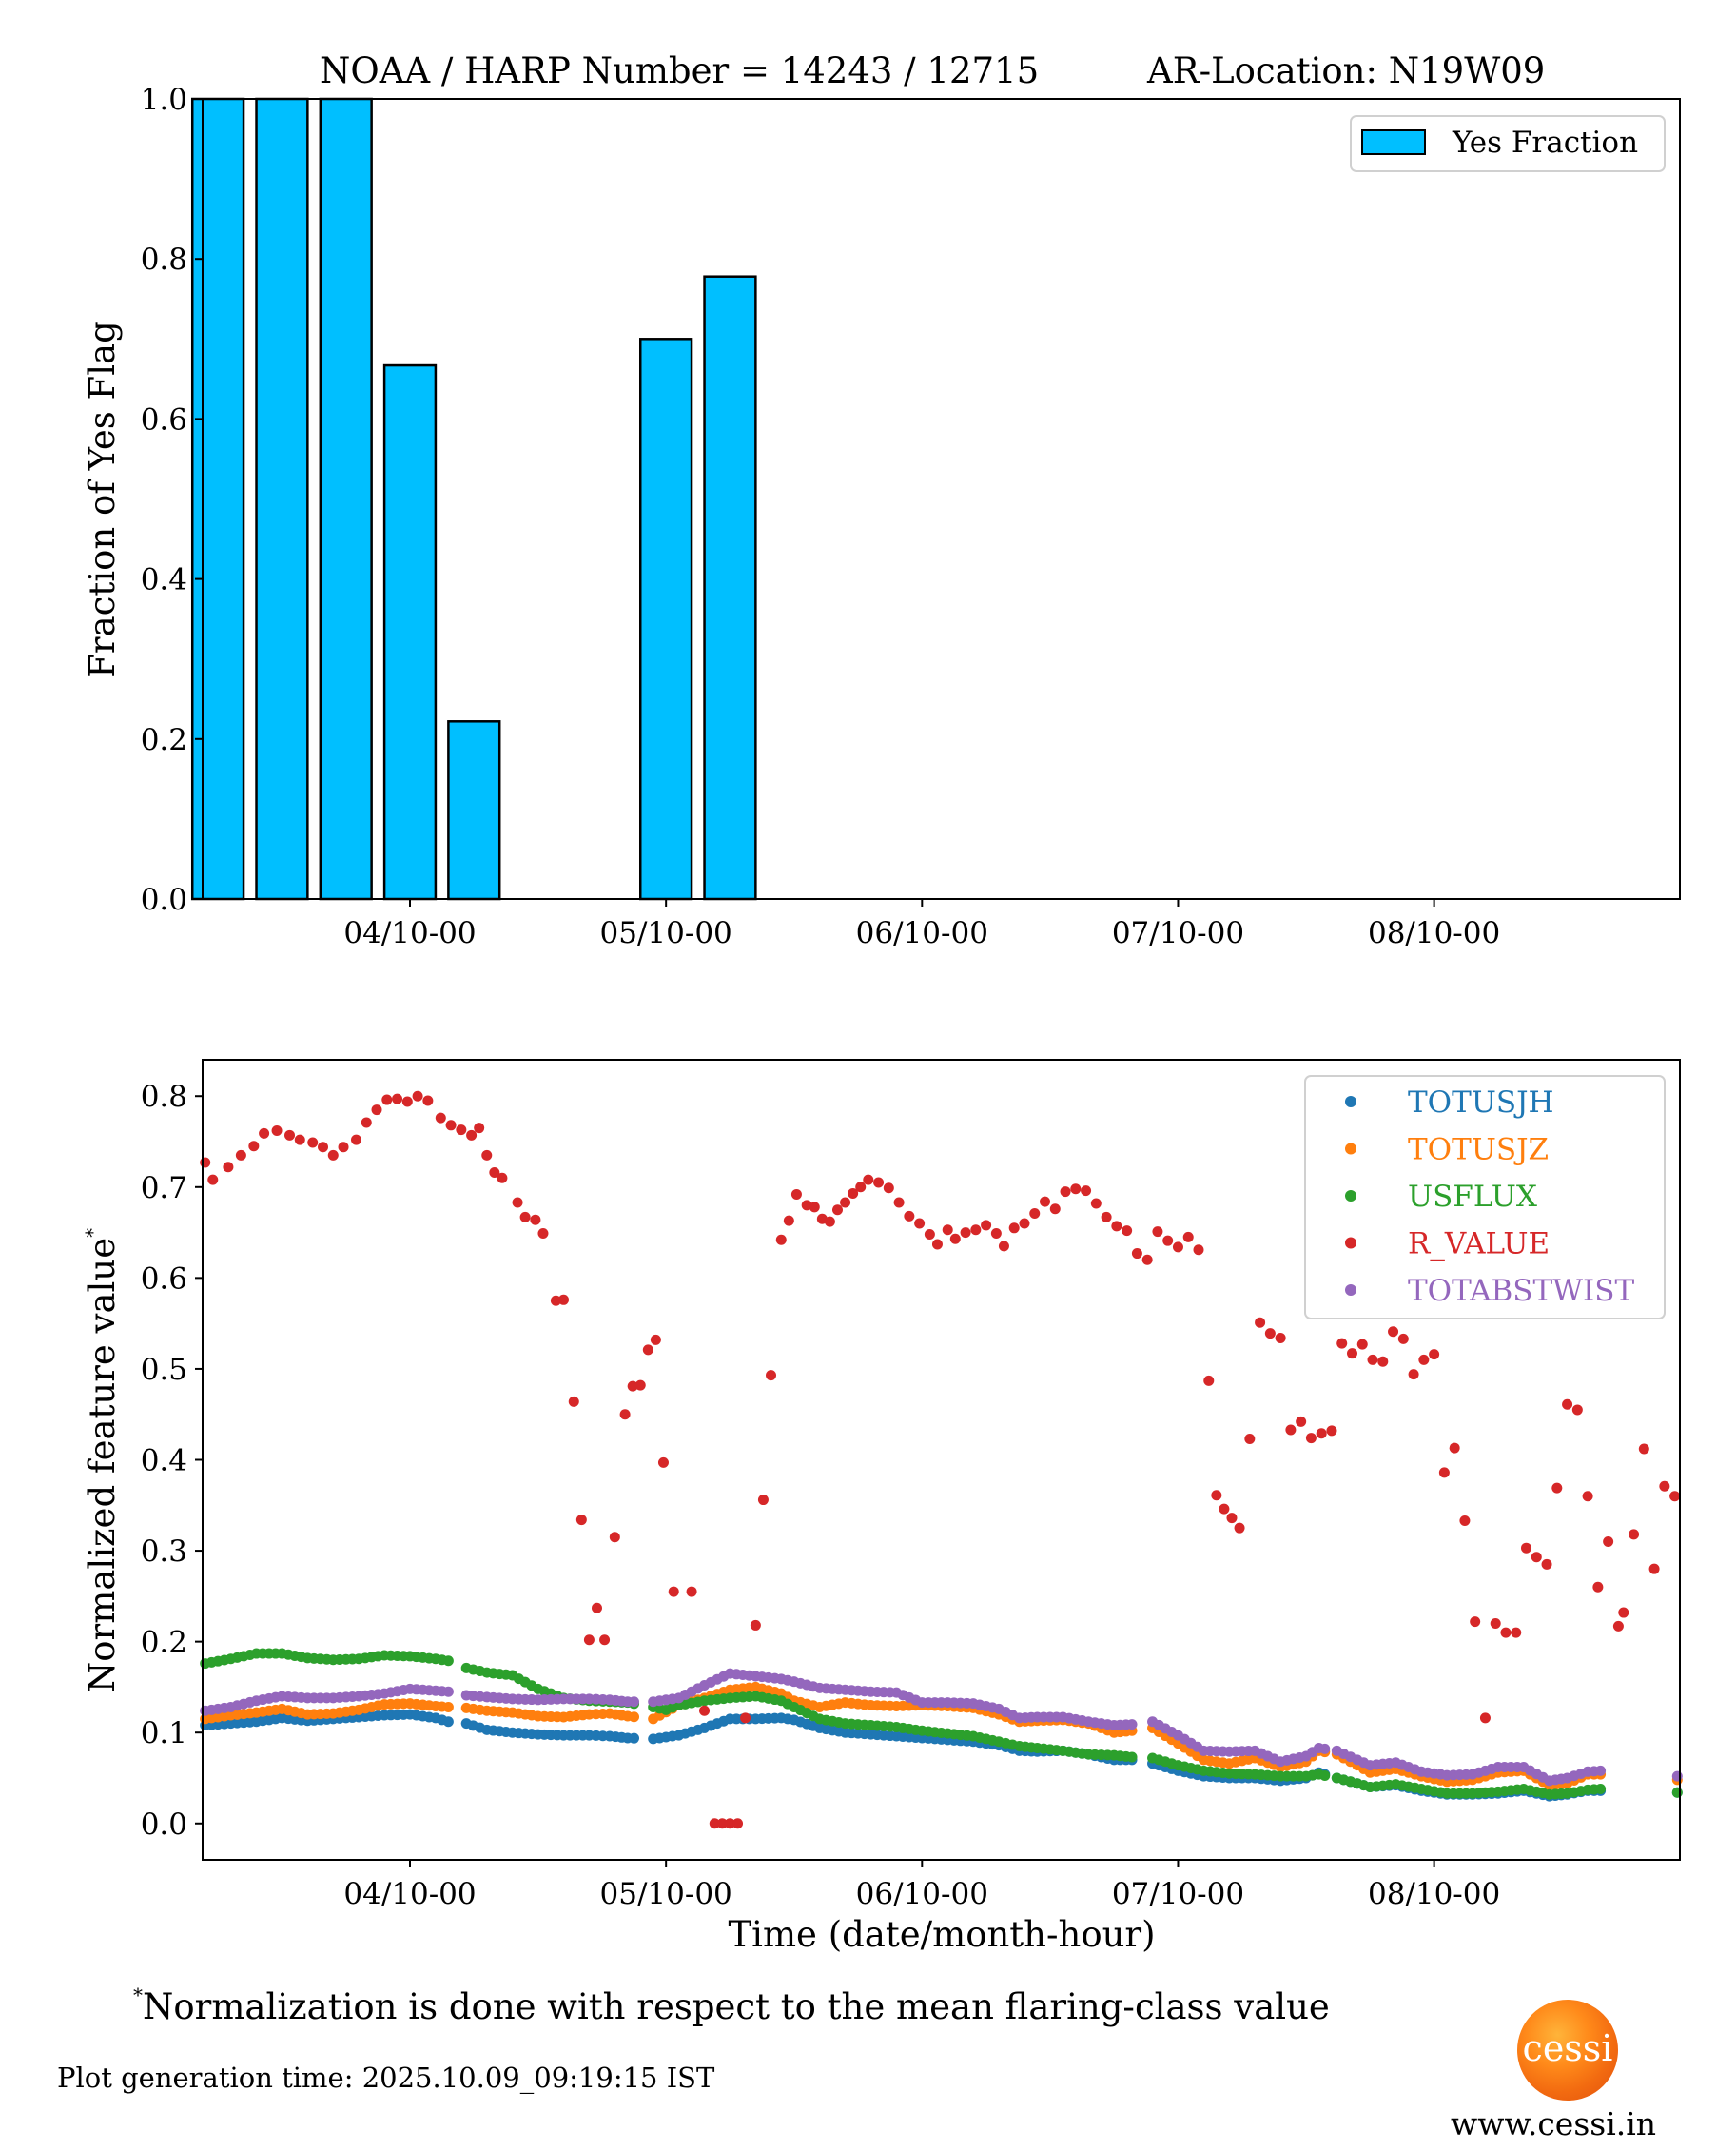 The image size is (1736, 2150). Describe the element at coordinates (164, 1461) in the screenshot. I see `y-tick-label: 0.4` at that location.